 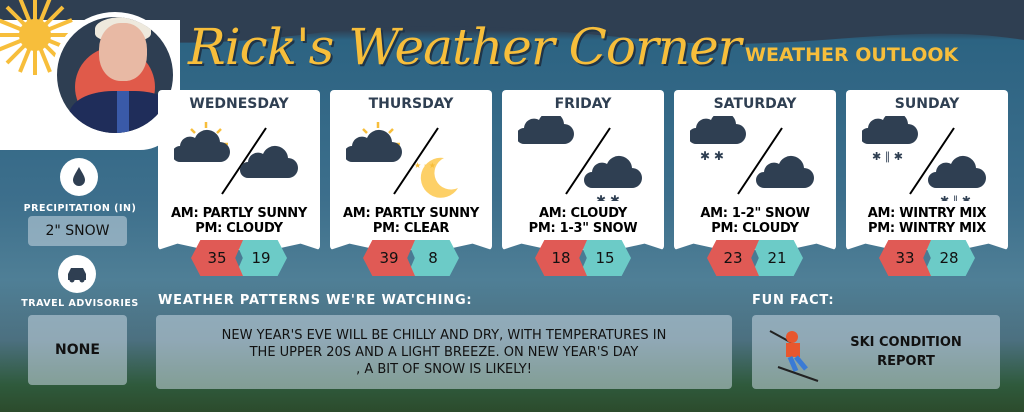 I want to click on forecast-icons, so click(x=236, y=158).